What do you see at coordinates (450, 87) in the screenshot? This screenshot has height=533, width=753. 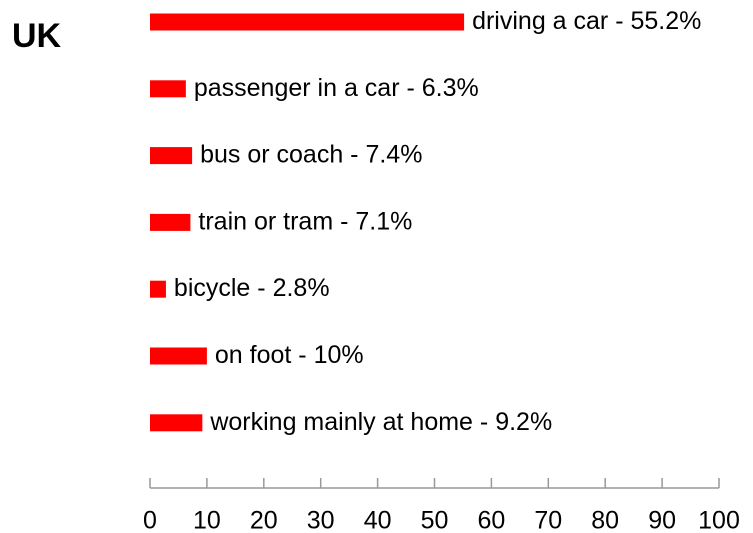 I see `value-label: 6.3%` at bounding box center [450, 87].